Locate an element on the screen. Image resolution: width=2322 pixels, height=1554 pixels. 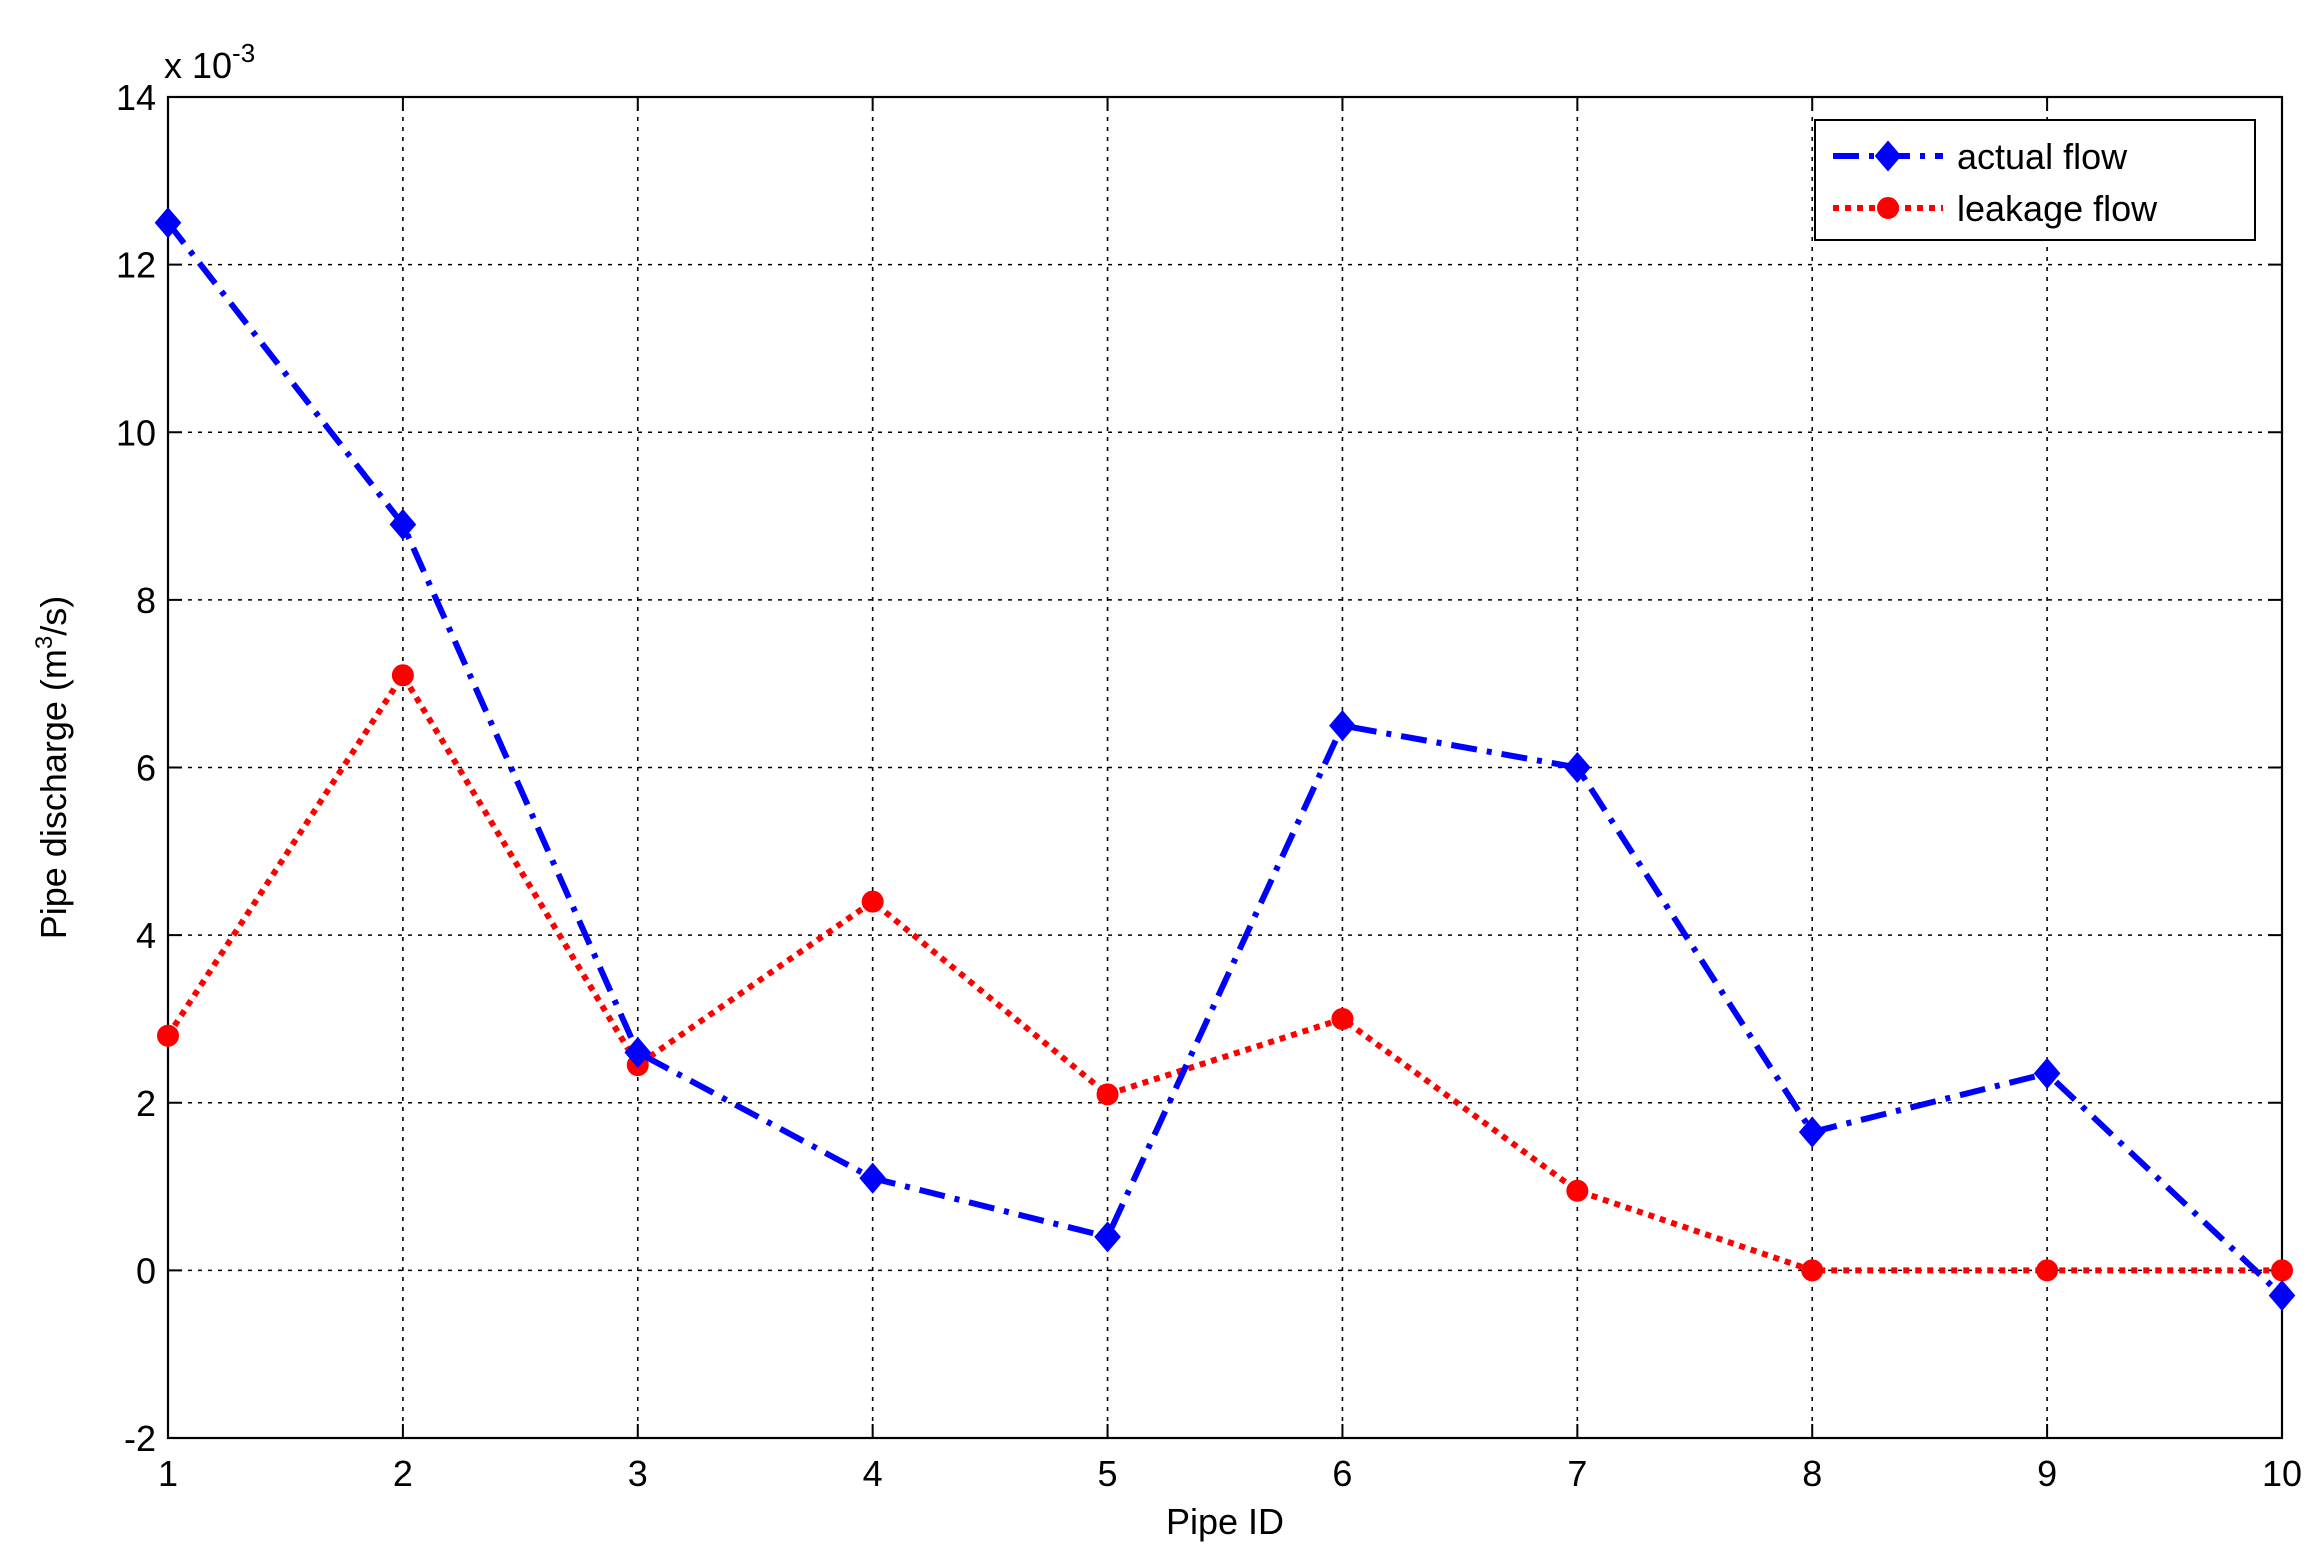
legend-box is located at coordinates (2035, 180).